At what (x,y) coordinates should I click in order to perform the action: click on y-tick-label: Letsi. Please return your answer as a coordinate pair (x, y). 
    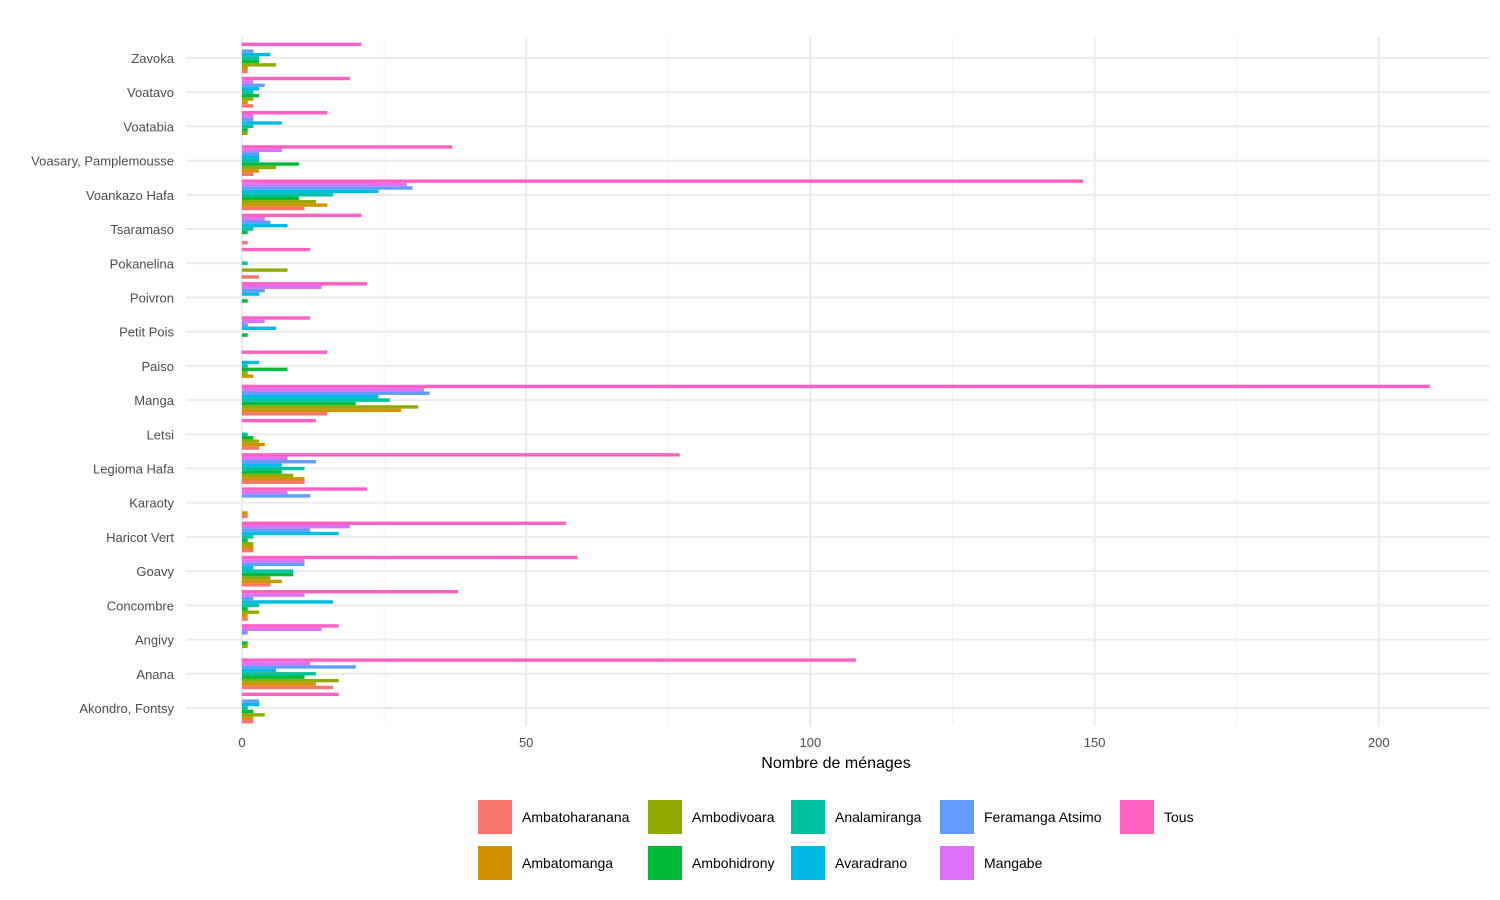
    Looking at the image, I should click on (161, 434).